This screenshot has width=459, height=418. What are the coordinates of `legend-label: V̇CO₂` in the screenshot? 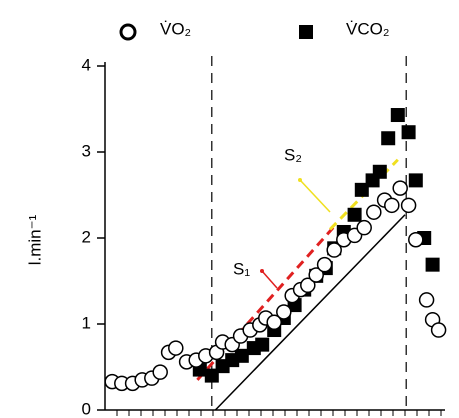 It's located at (367, 28).